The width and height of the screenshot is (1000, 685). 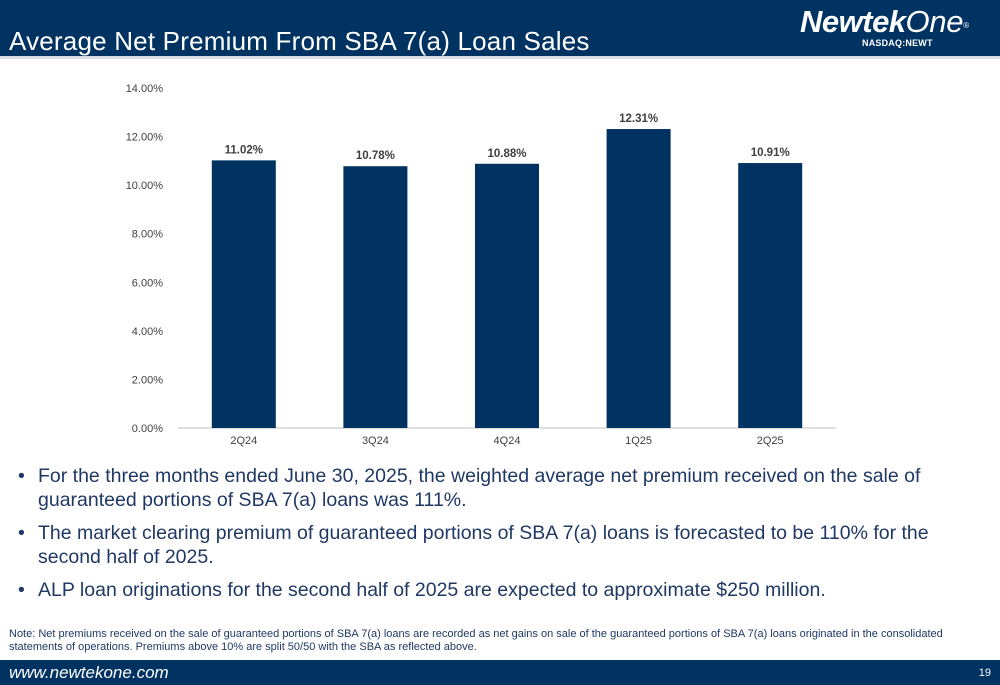 What do you see at coordinates (145, 186) in the screenshot?
I see `y-tick-label: 10.00%` at bounding box center [145, 186].